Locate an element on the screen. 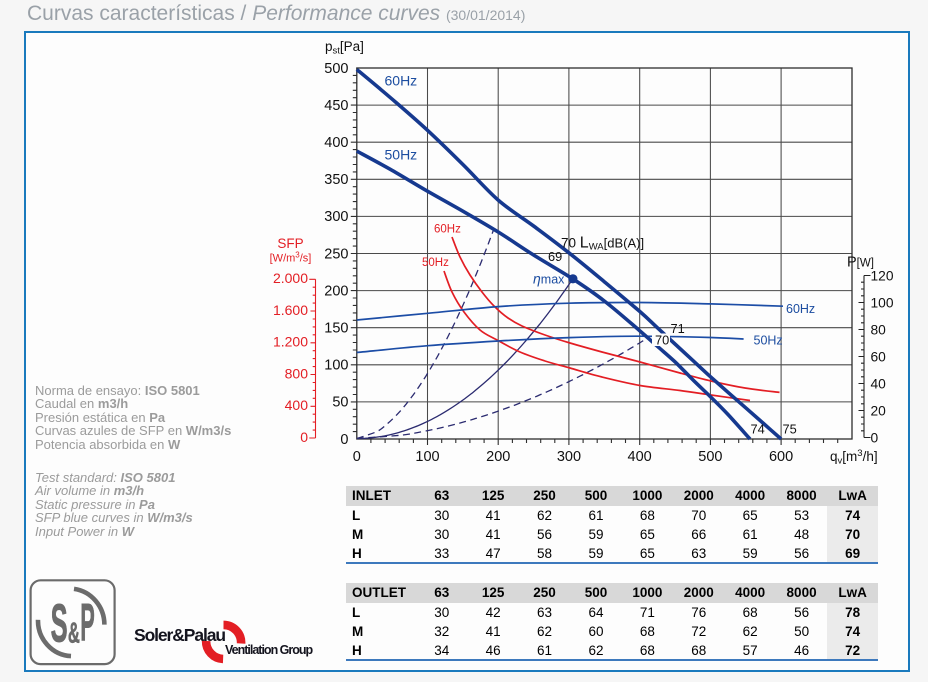  svg-text: 600 is located at coordinates (781, 457).